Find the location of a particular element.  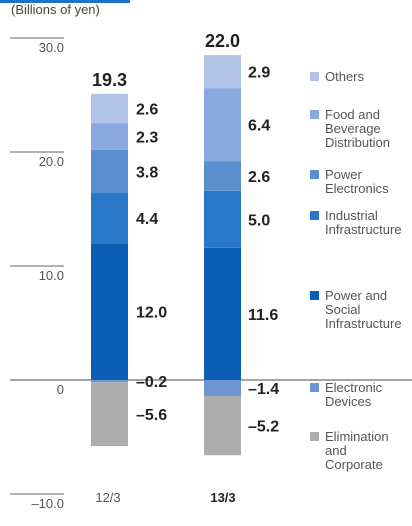

legend-label: Social is located at coordinates (343, 309).